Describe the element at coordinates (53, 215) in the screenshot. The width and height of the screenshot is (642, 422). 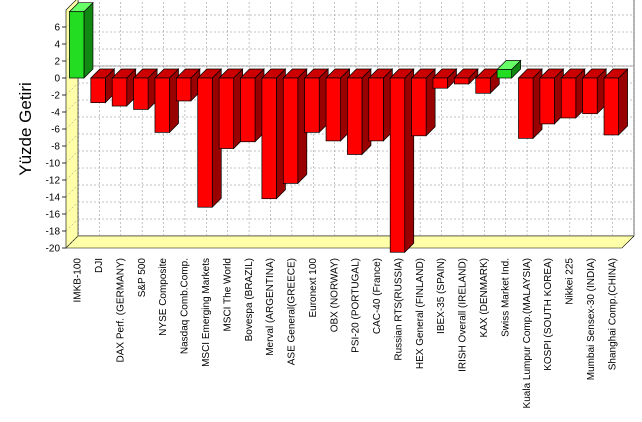
I see `y-tick-label: -16` at that location.